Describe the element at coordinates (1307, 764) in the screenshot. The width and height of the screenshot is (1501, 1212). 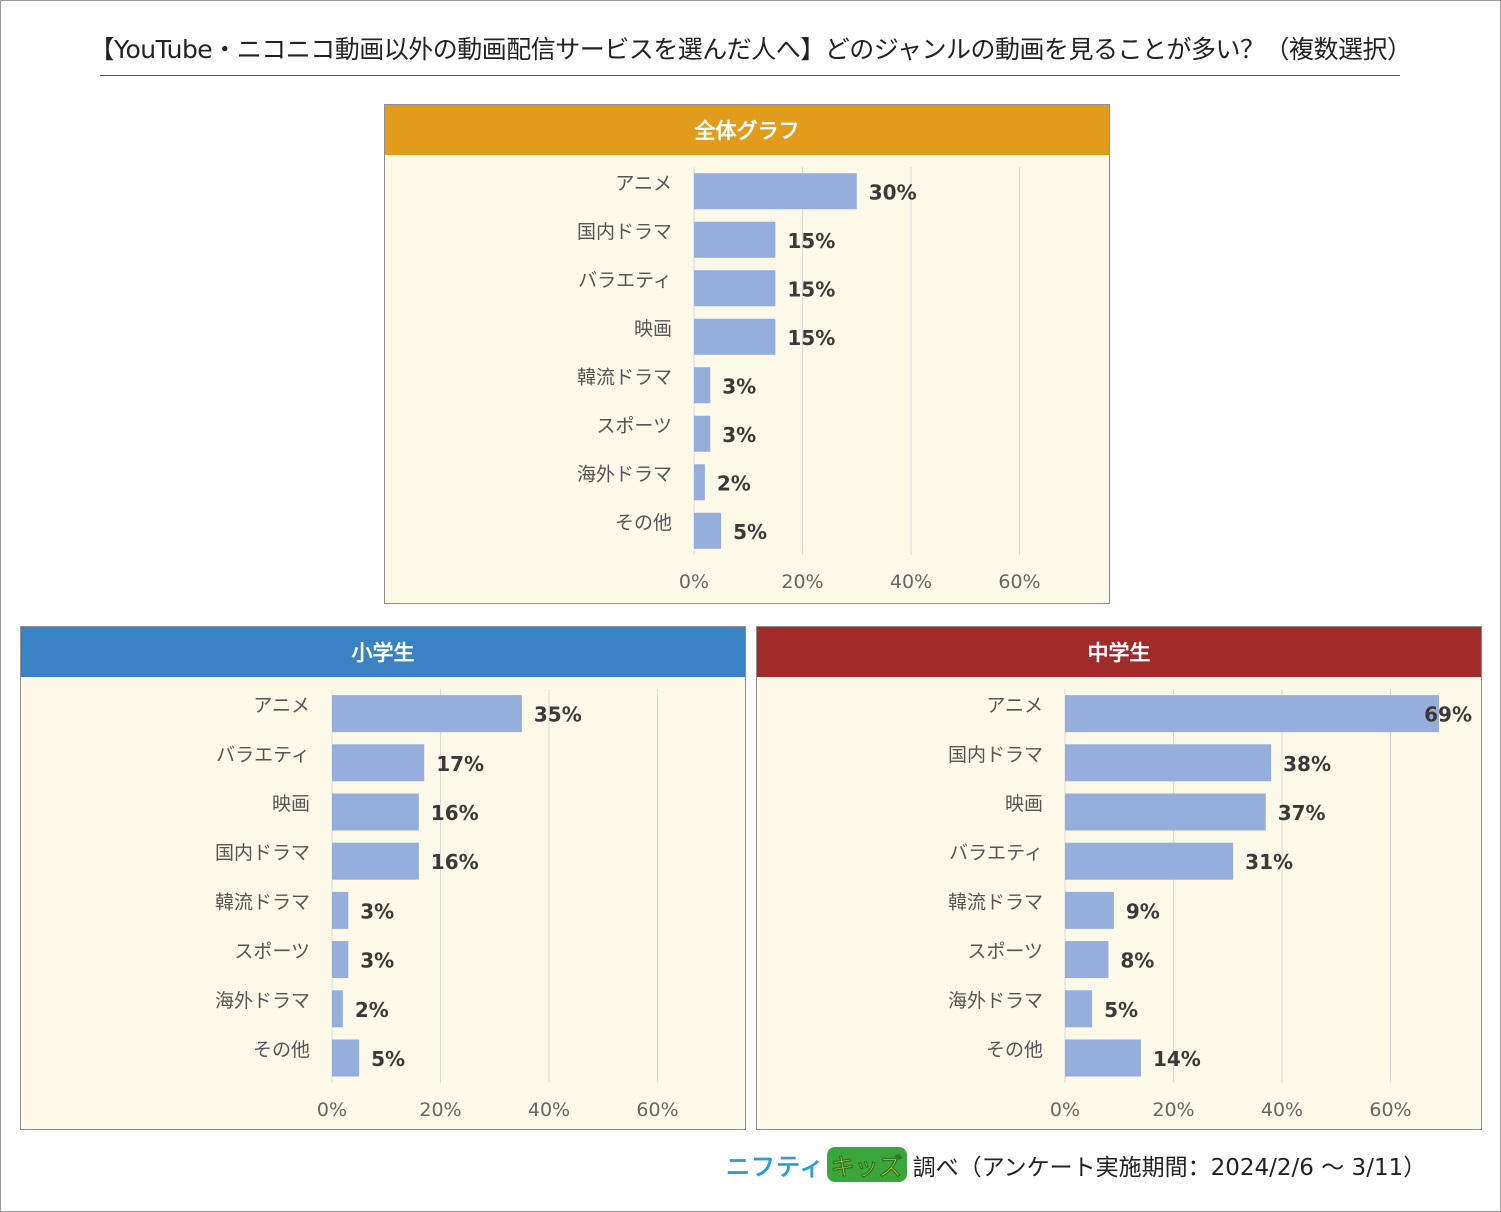
I see `data-label: 38%` at that location.